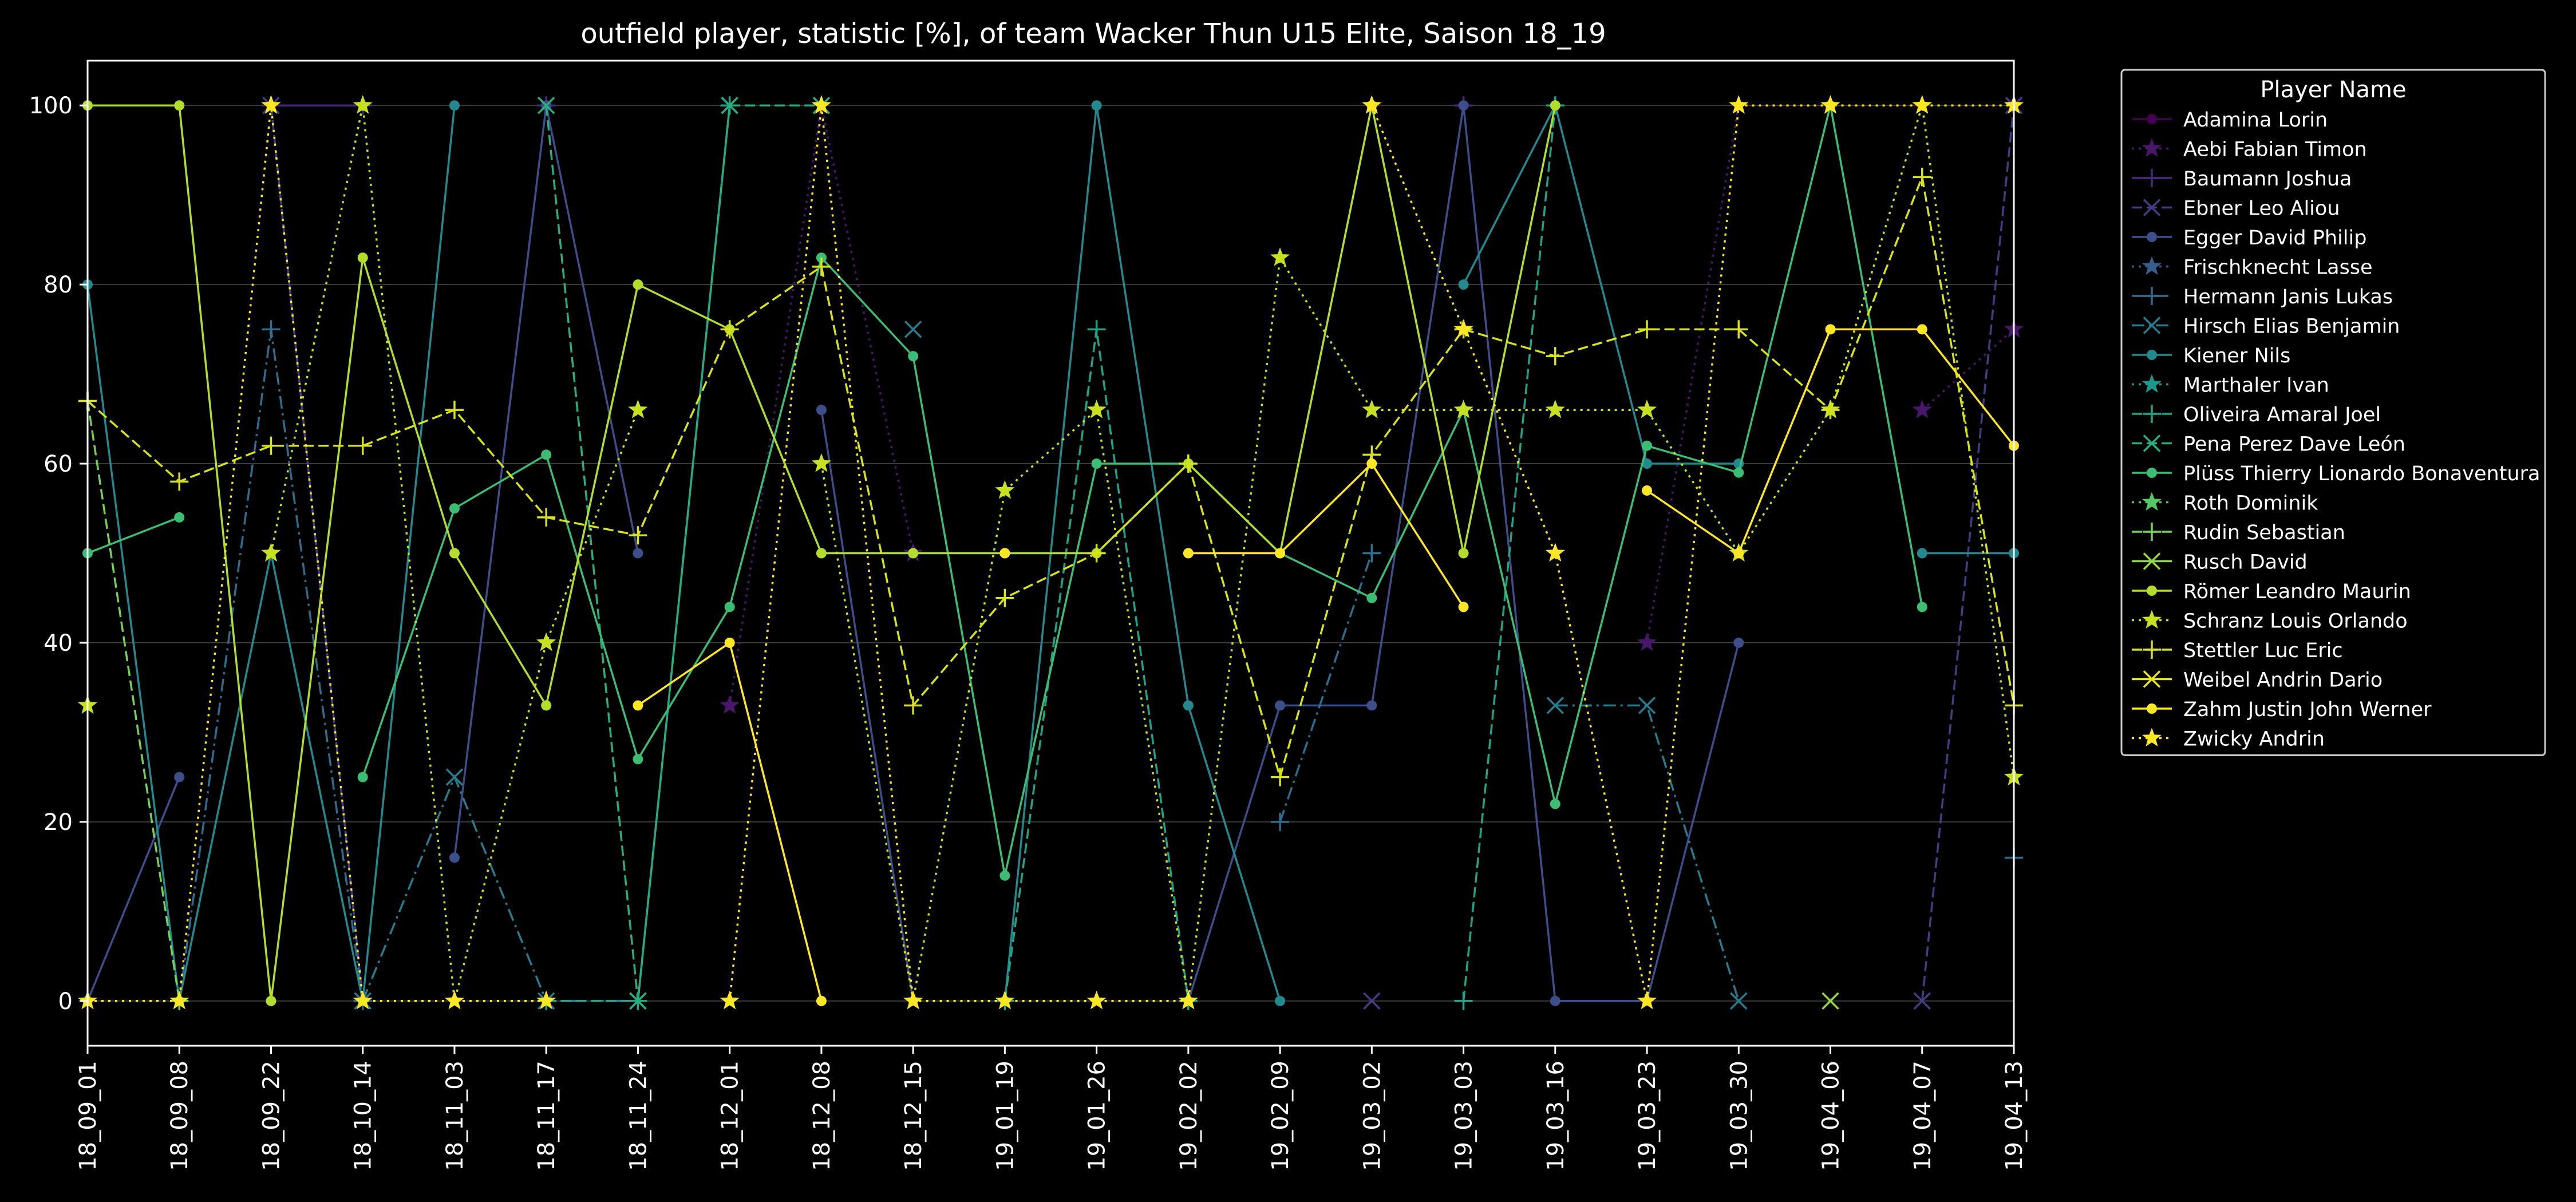 The image size is (2576, 1202). I want to click on legend-item: Zahm Justin John Werner, so click(2282, 709).